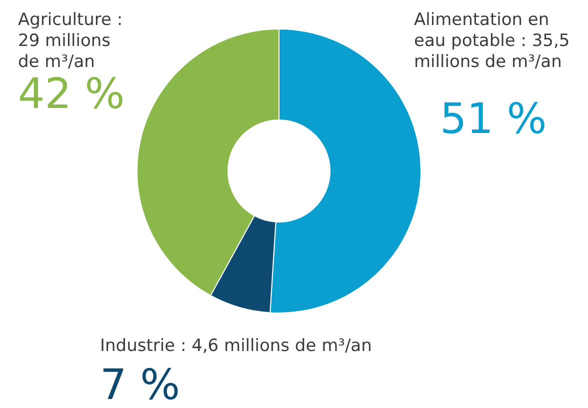 The image size is (588, 408). I want to click on data-label: 42 %, so click(71, 93).